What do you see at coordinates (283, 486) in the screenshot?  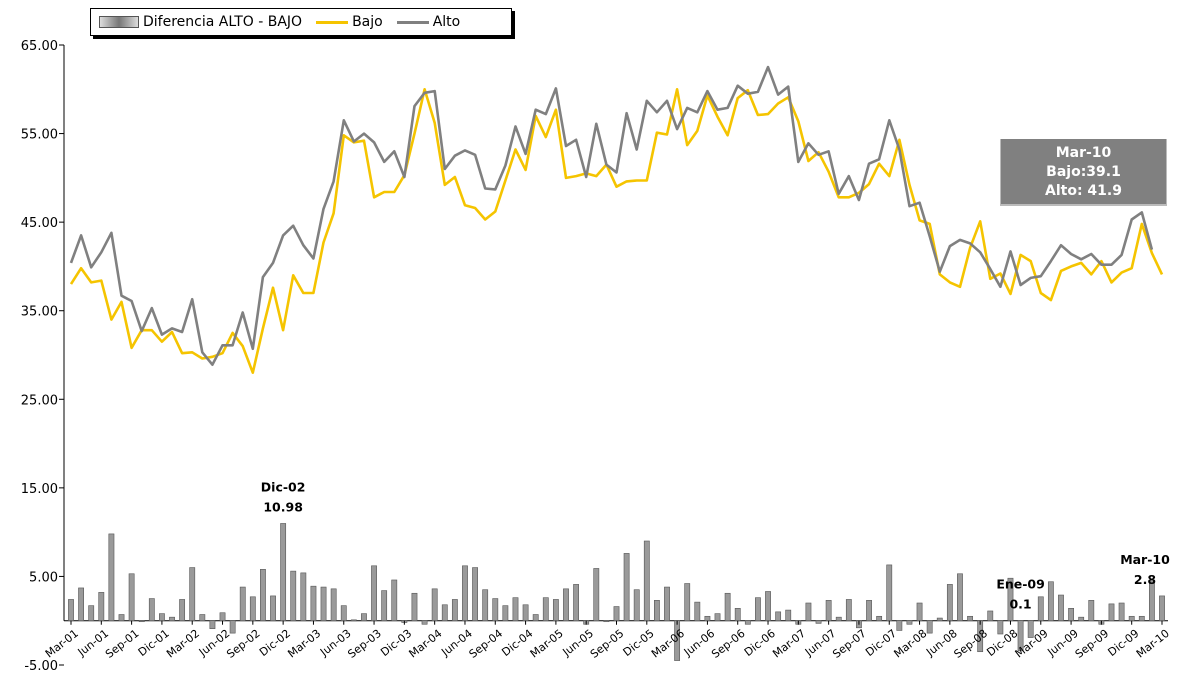 I see `annotation-date: Dic-02` at bounding box center [283, 486].